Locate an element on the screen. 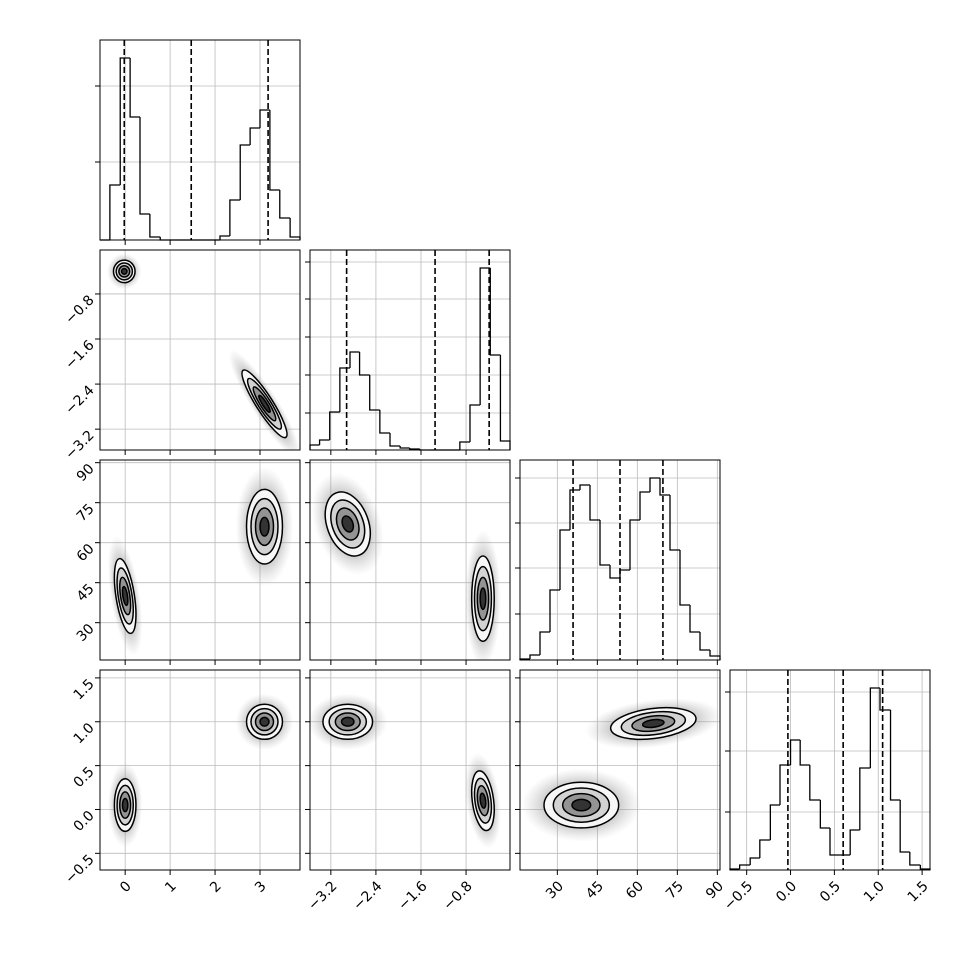  y-tick-label: −0.8 is located at coordinates (79, 309).